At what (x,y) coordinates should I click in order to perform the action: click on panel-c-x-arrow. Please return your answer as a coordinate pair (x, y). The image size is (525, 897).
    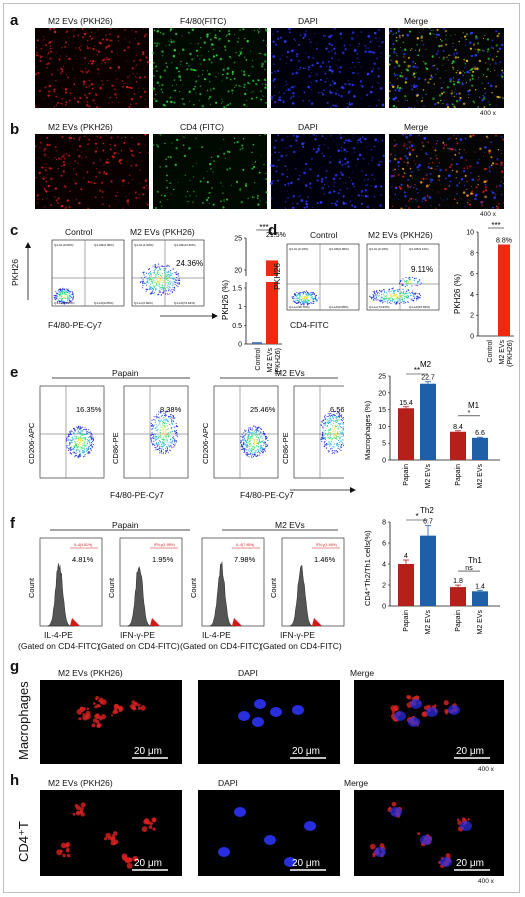
    Looking at the image, I should click on (189, 316).